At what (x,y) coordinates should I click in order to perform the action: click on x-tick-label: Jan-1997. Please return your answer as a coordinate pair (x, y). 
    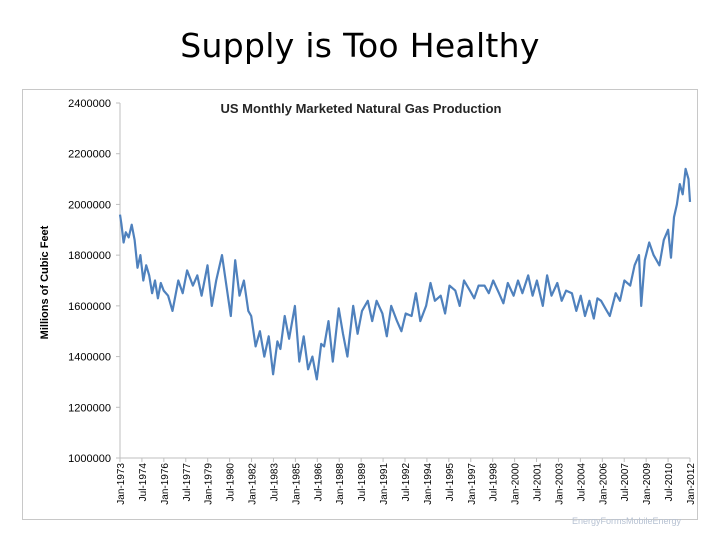
    Looking at the image, I should click on (472, 484).